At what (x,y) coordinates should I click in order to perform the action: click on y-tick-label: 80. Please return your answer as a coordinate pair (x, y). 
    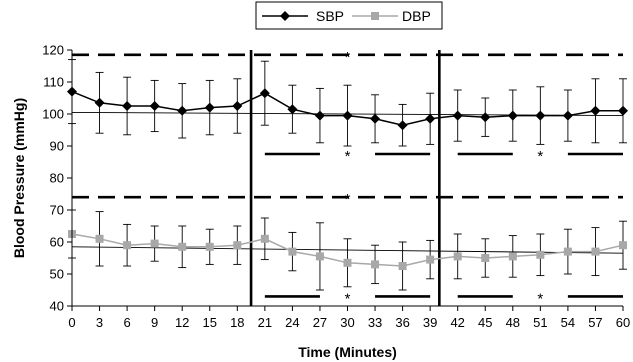
    Looking at the image, I should click on (57, 178).